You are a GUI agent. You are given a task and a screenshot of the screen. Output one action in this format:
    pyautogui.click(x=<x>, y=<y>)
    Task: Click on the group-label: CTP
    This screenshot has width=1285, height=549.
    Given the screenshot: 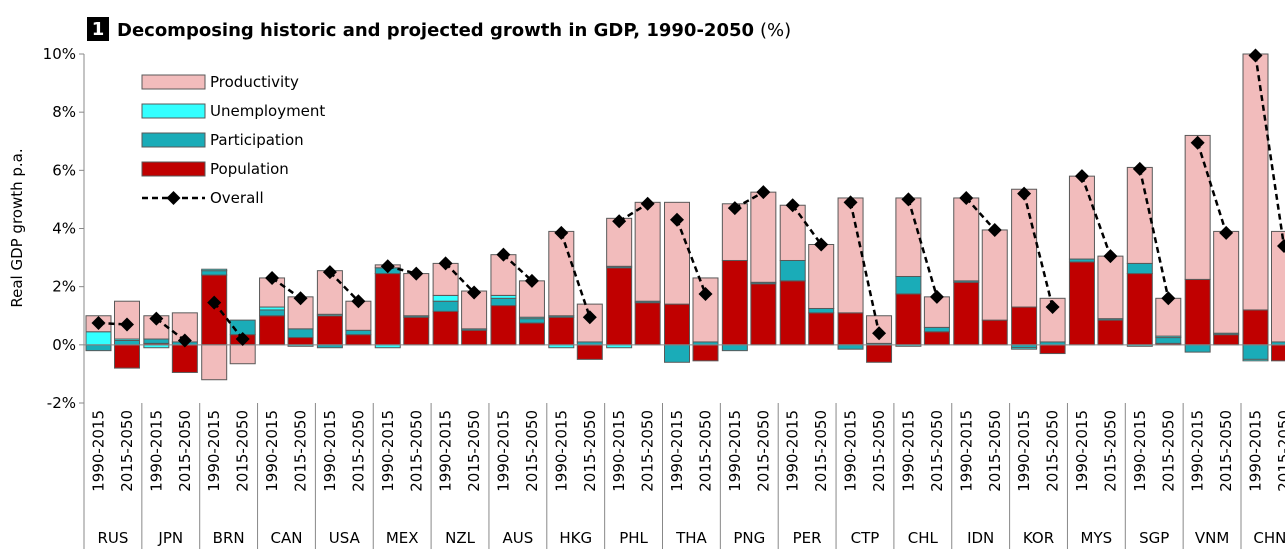 What is the action you would take?
    pyautogui.click(x=865, y=538)
    